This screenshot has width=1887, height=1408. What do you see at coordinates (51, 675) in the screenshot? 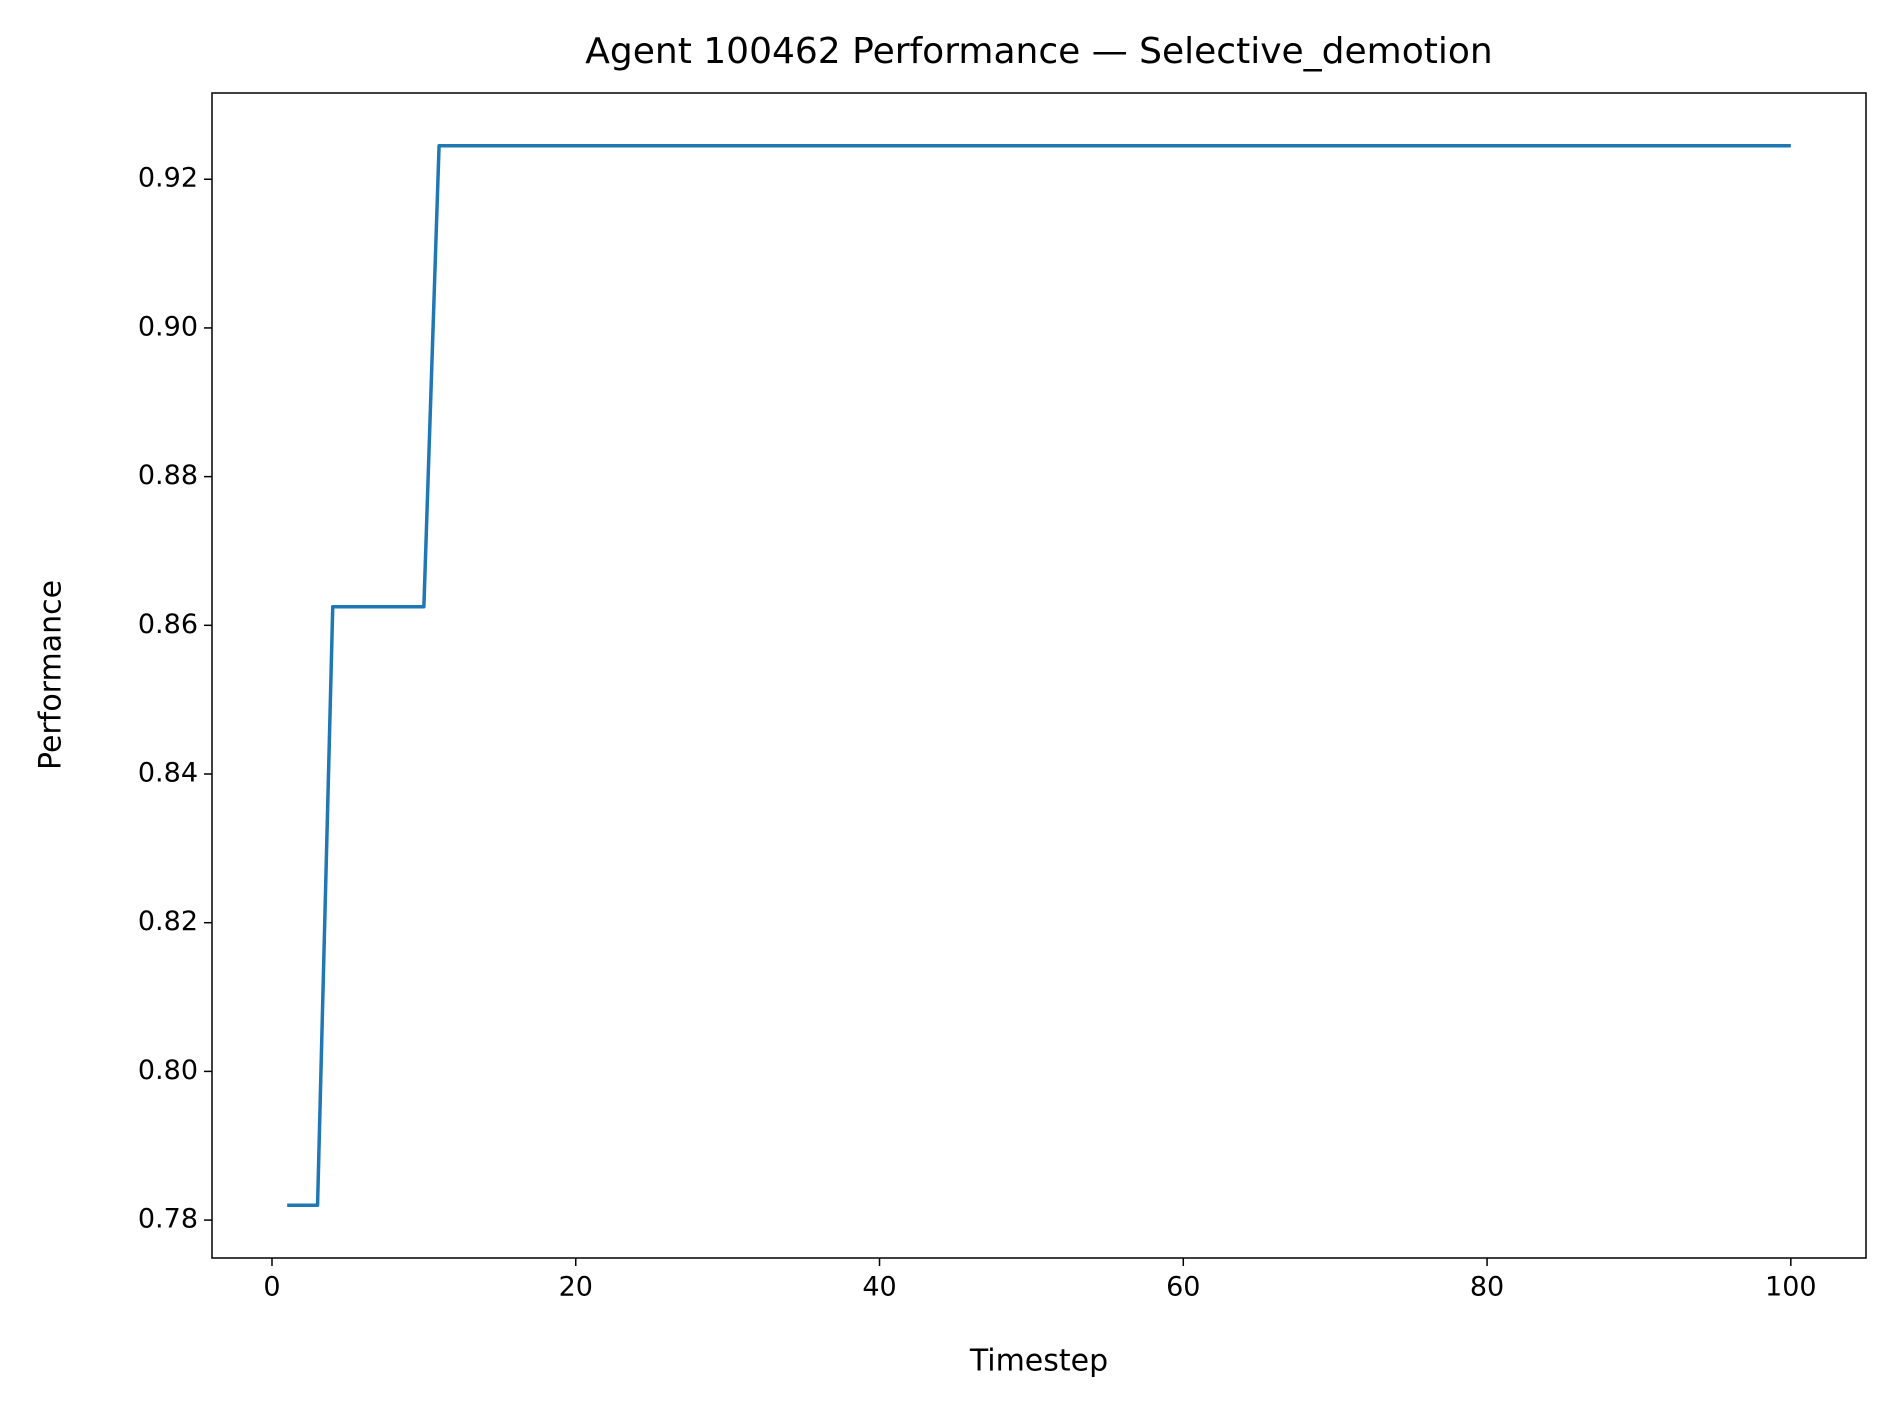
I see `y-axis-label: Performance` at bounding box center [51, 675].